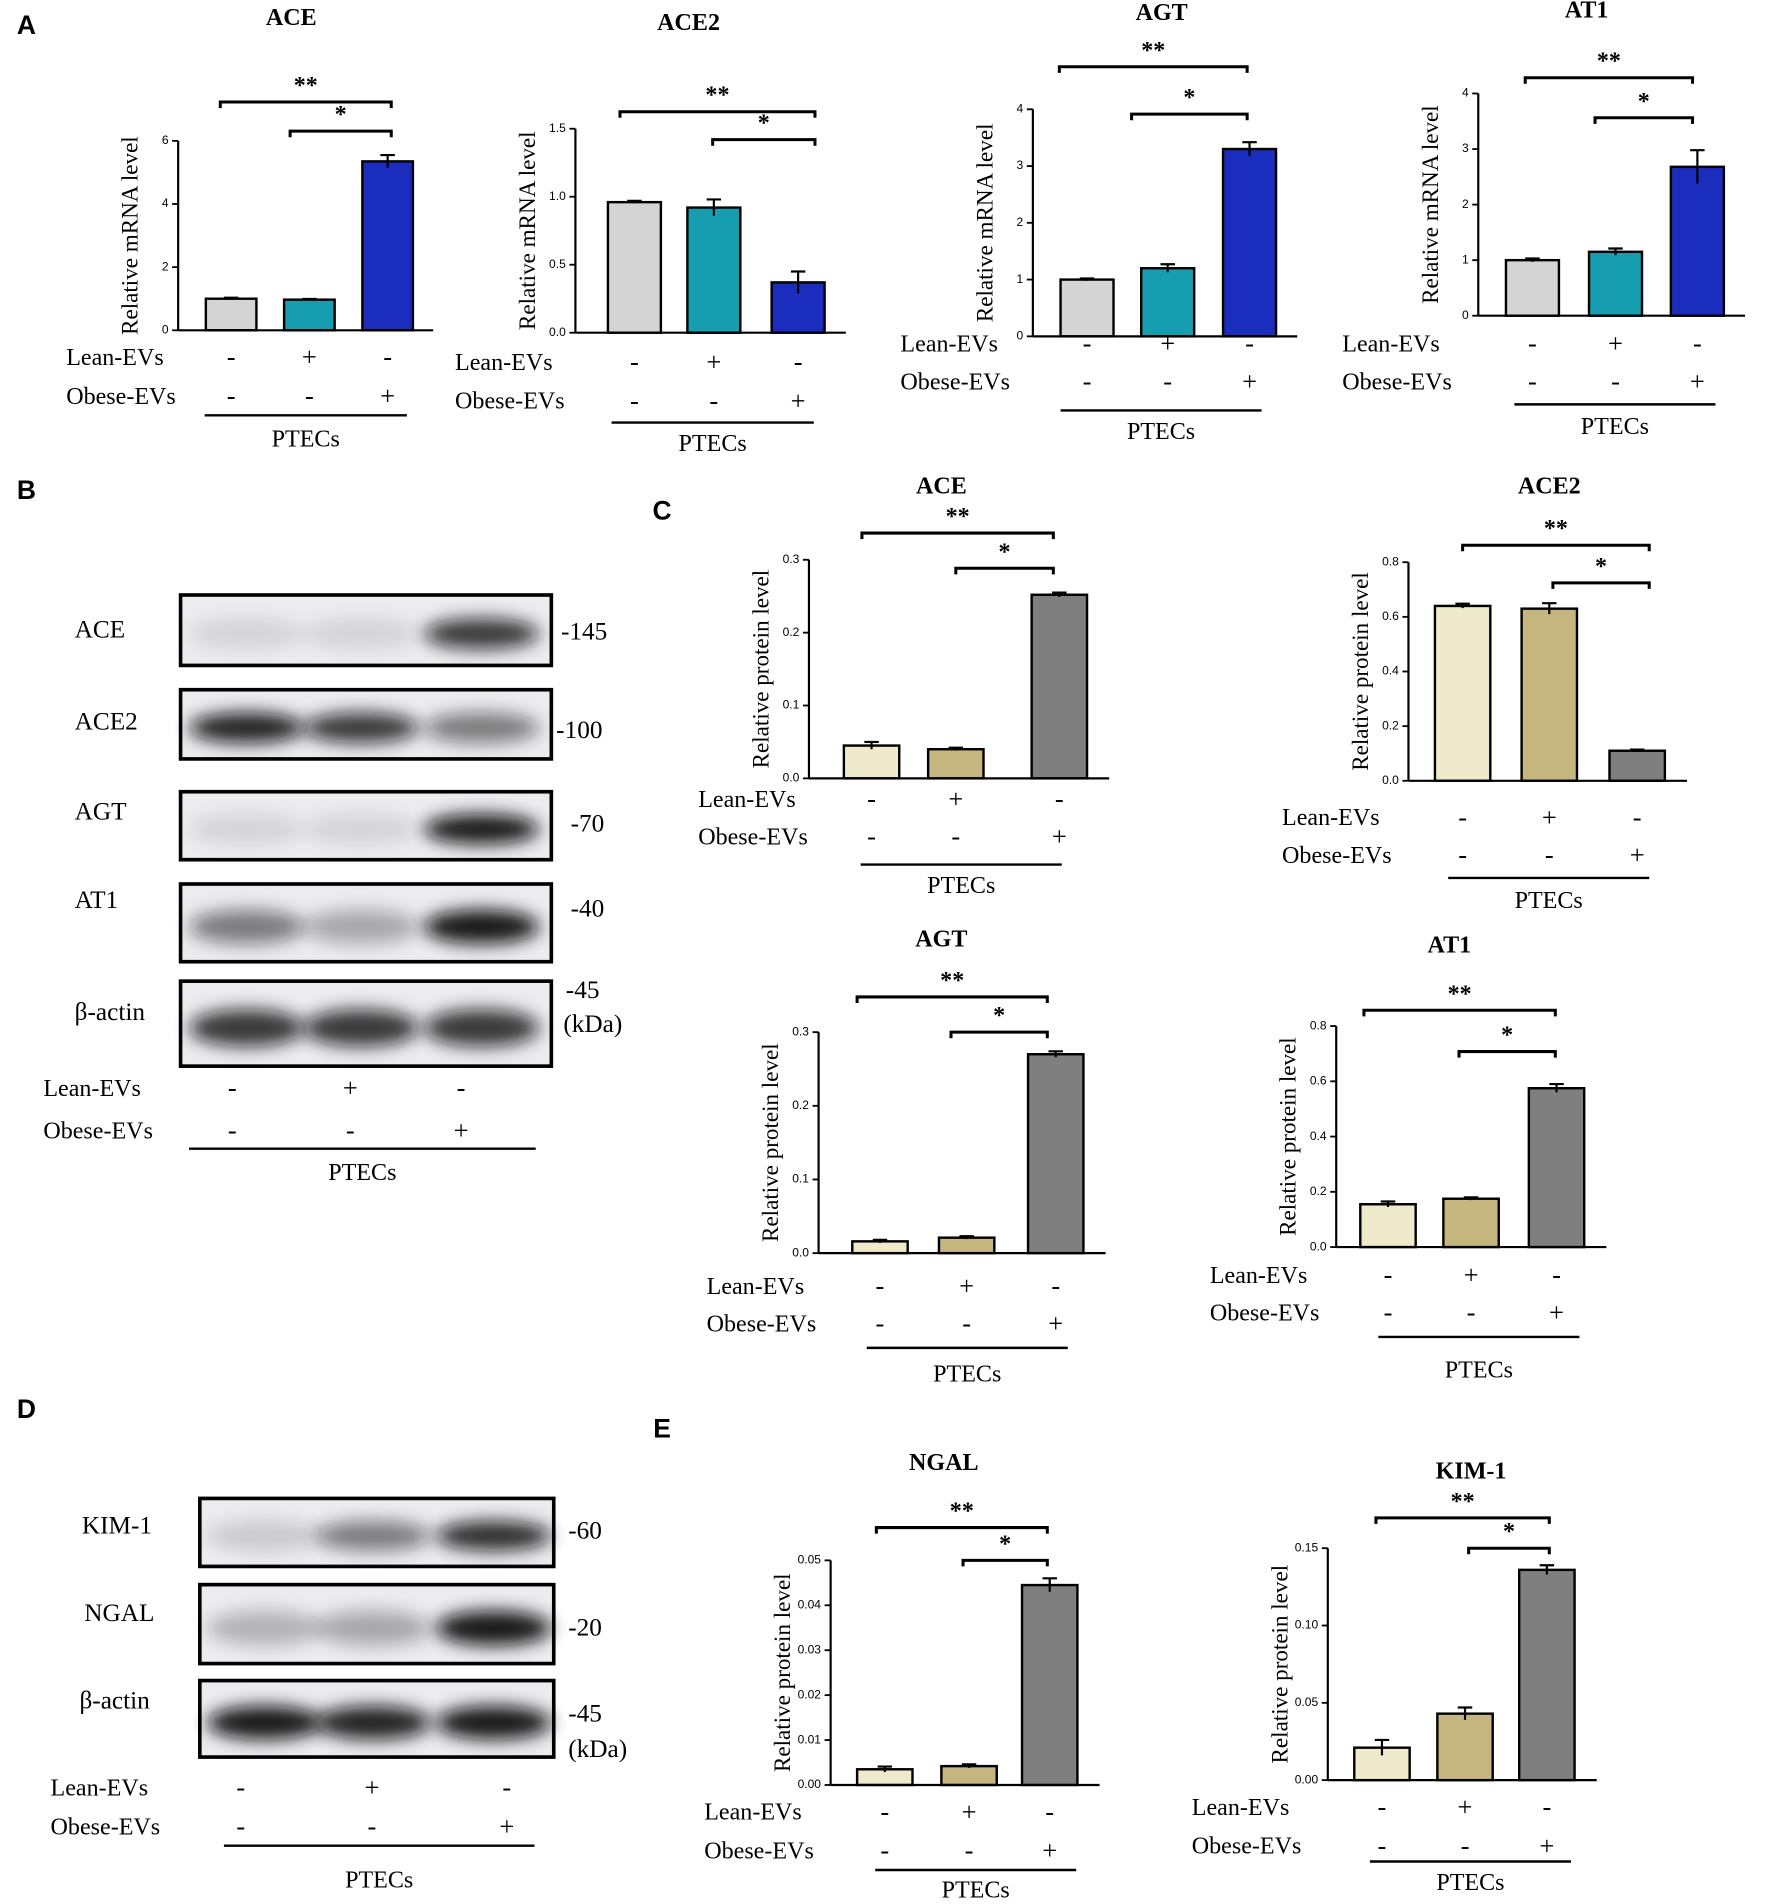  I want to click on blot-label: AGT, so click(101, 811).